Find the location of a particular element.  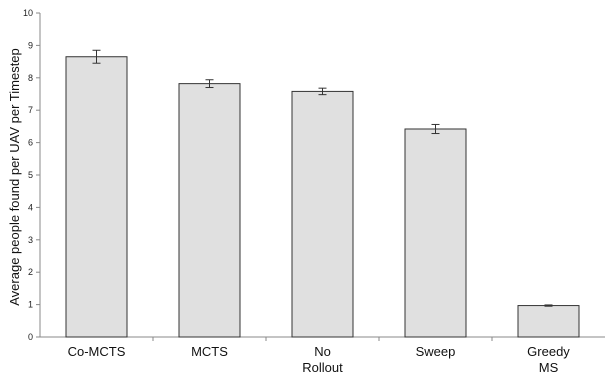

x-category-label: Sweep is located at coordinates (436, 351).